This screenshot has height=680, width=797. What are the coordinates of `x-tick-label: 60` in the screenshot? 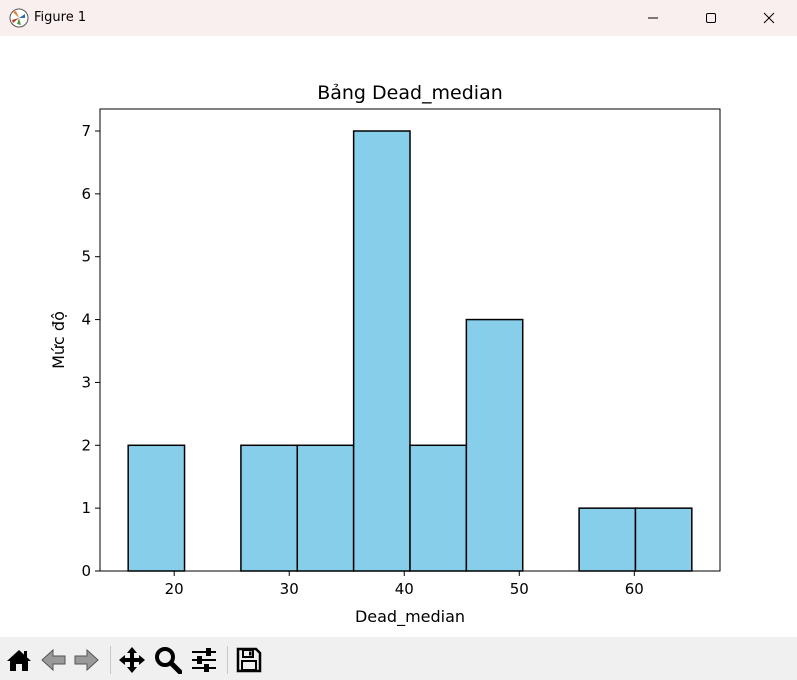 It's located at (634, 589).